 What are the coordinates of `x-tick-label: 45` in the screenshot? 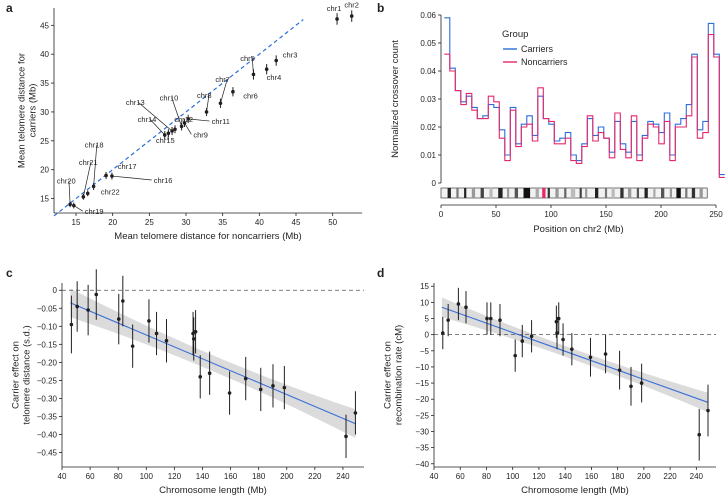 It's located at (296, 222).